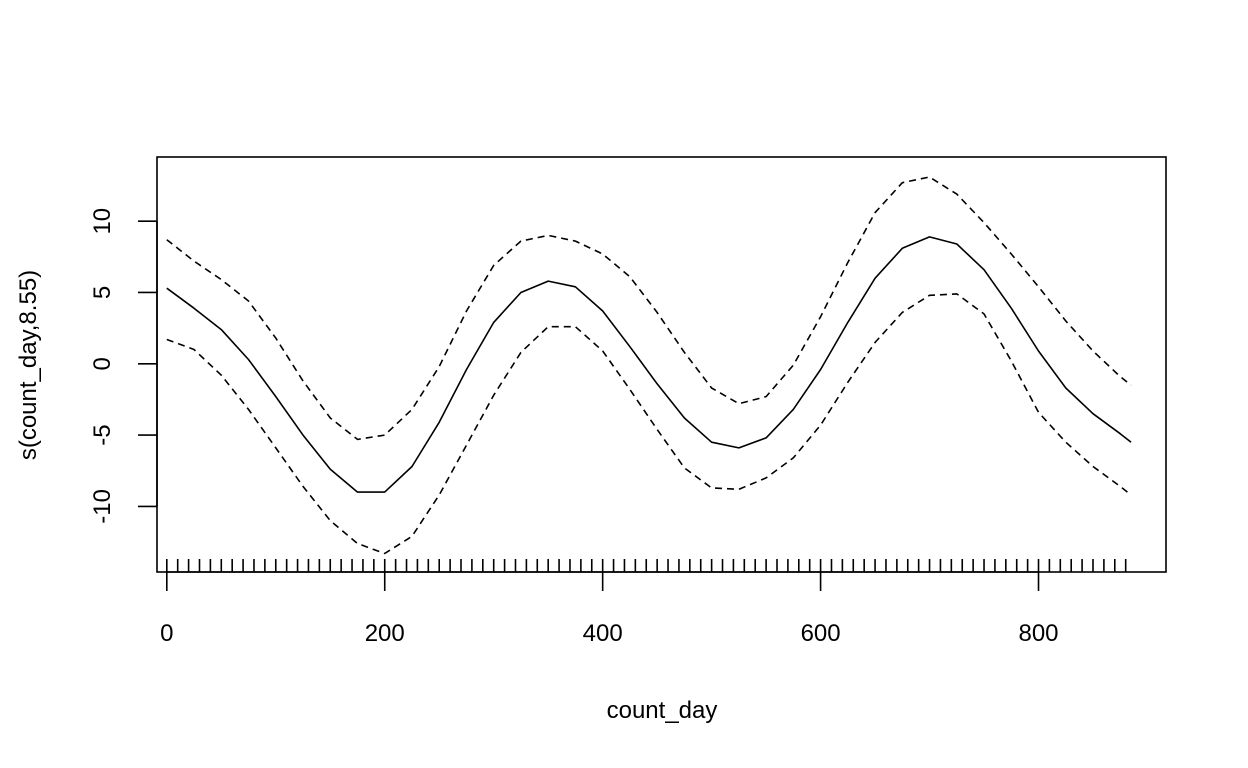 The image size is (1248, 768). Describe the element at coordinates (102, 221) in the screenshot. I see `y-tick-label: 10` at that location.